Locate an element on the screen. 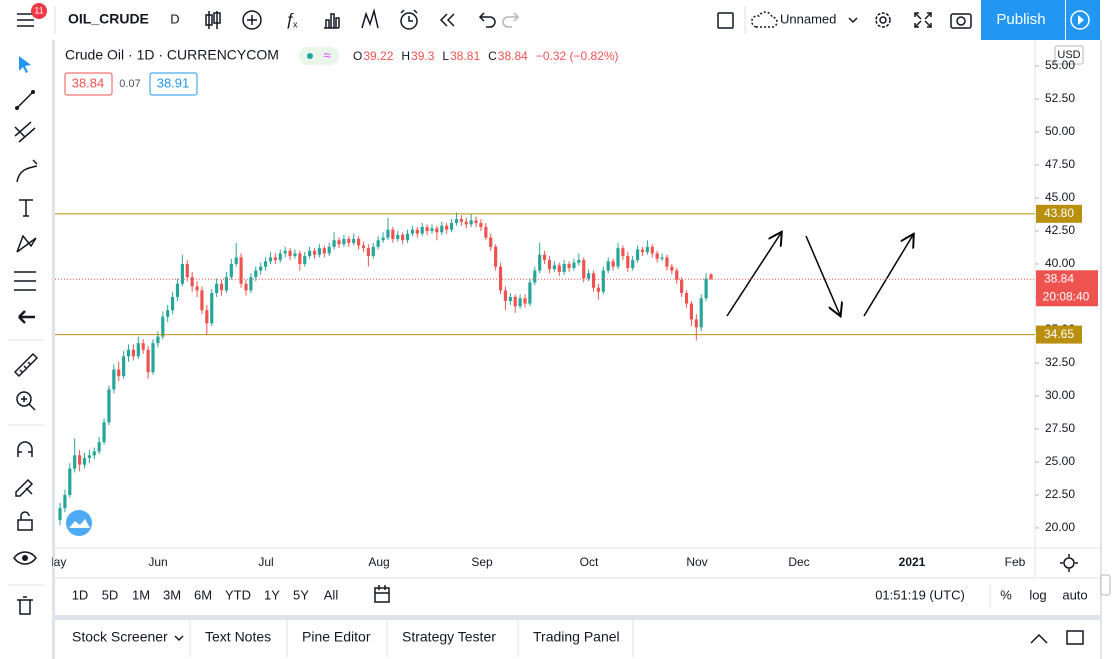  badge-count: 11 is located at coordinates (38, 10).